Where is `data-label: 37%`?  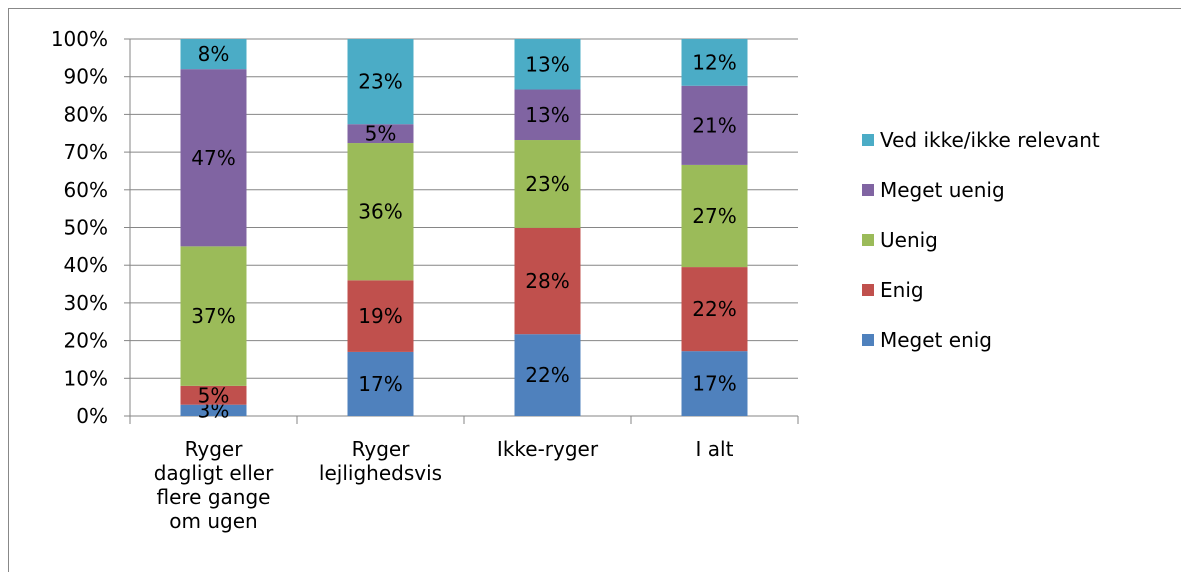
data-label: 37% is located at coordinates (213, 316).